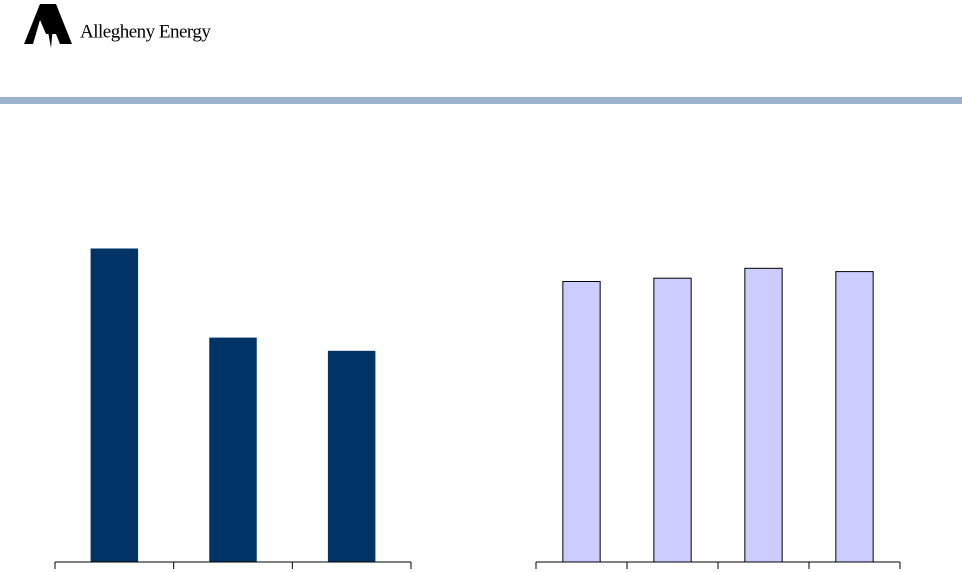 Image resolution: width=962 pixels, height=572 pixels. What do you see at coordinates (481, 100) in the screenshot?
I see `header-rule` at bounding box center [481, 100].